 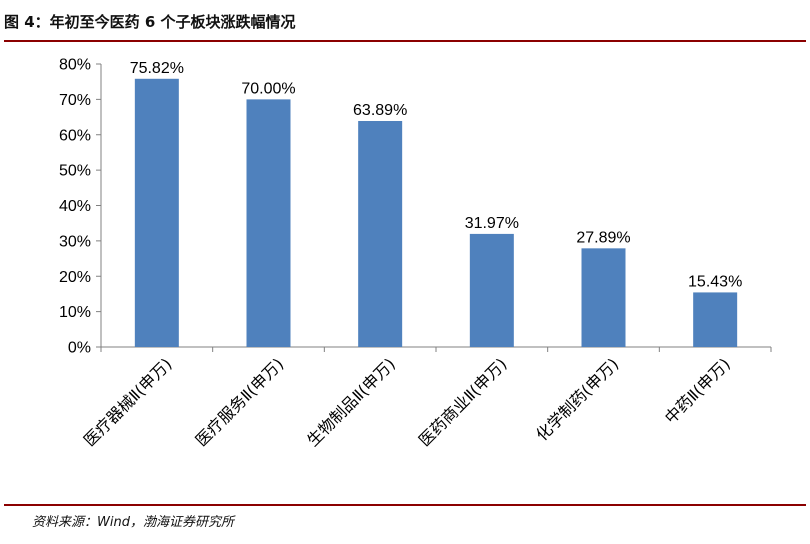 I want to click on y-tick-label: 0%, so click(x=79, y=348).